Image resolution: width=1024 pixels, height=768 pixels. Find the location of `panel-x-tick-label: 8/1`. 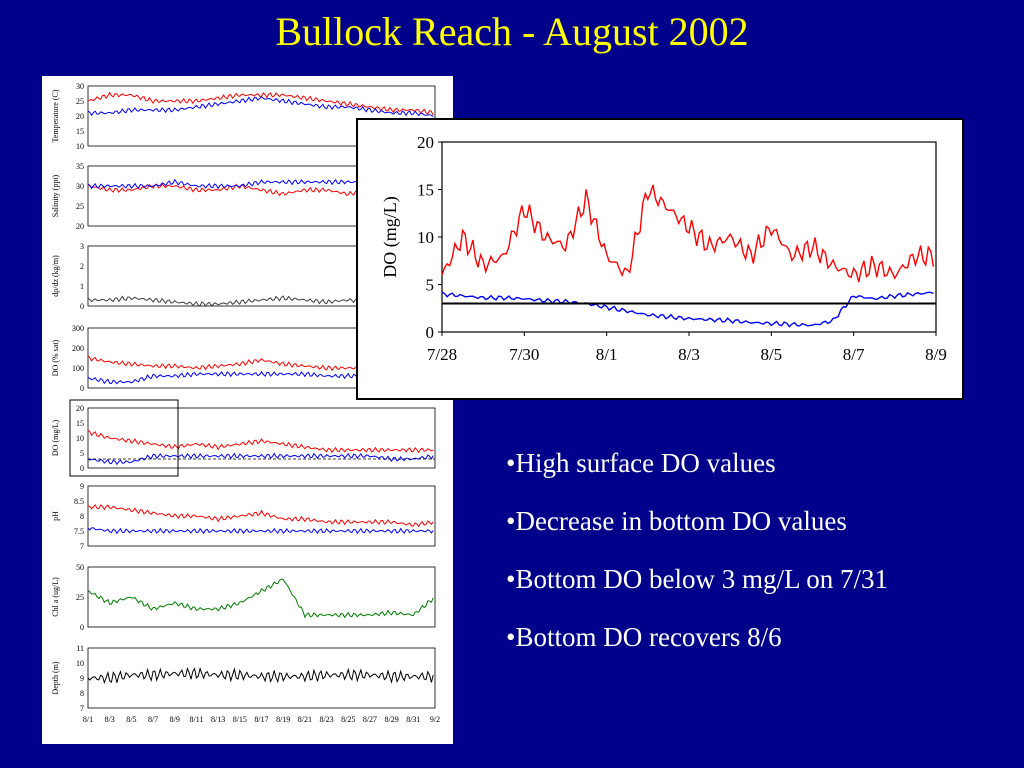

panel-x-tick-label: 8/1 is located at coordinates (88, 719).